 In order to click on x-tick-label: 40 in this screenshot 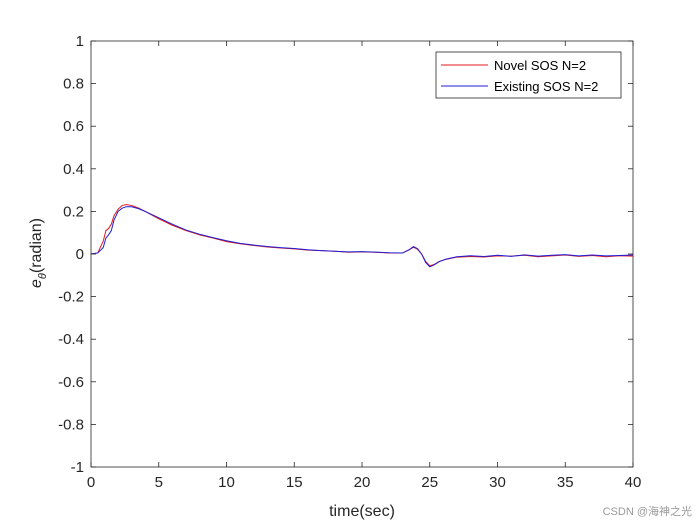, I will do `click(633, 482)`.